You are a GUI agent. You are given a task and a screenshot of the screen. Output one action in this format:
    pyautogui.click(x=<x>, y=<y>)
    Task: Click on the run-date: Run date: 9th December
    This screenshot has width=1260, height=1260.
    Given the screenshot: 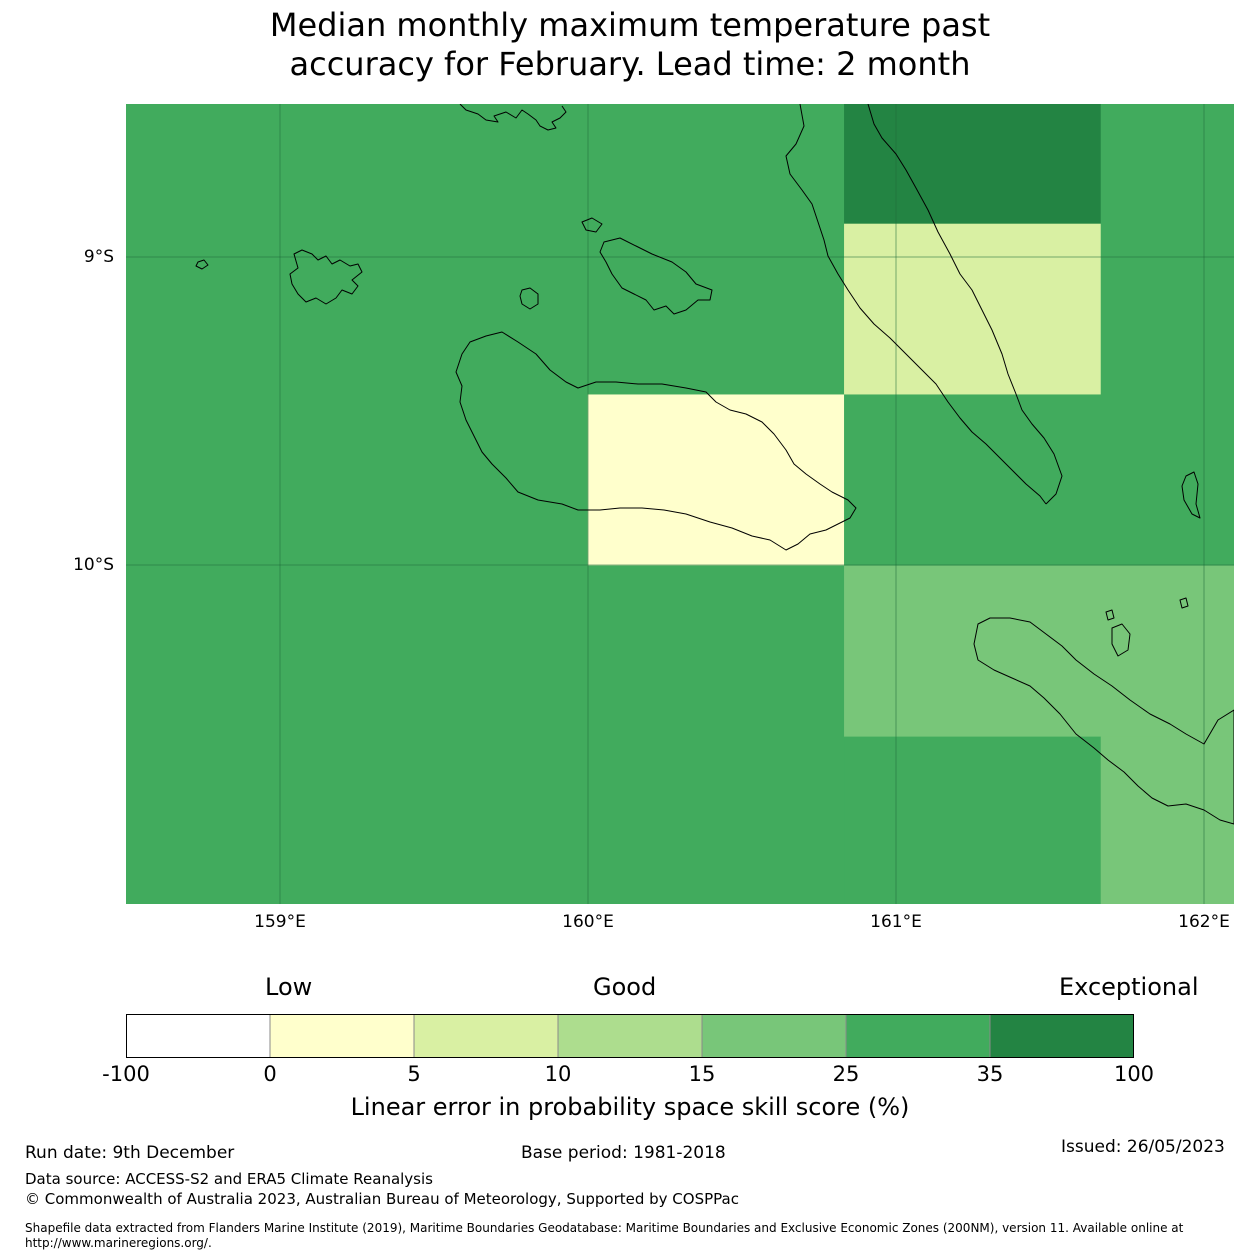 What is the action you would take?
    pyautogui.click(x=130, y=1153)
    